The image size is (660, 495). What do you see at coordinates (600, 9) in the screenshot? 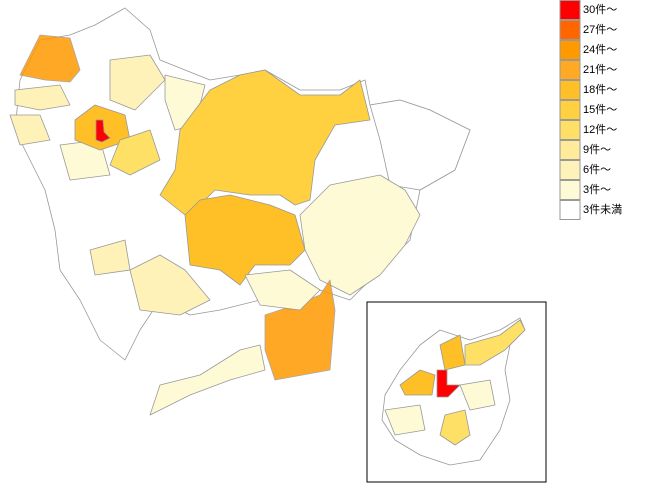
I see `legend-label: 30件～` at bounding box center [600, 9].